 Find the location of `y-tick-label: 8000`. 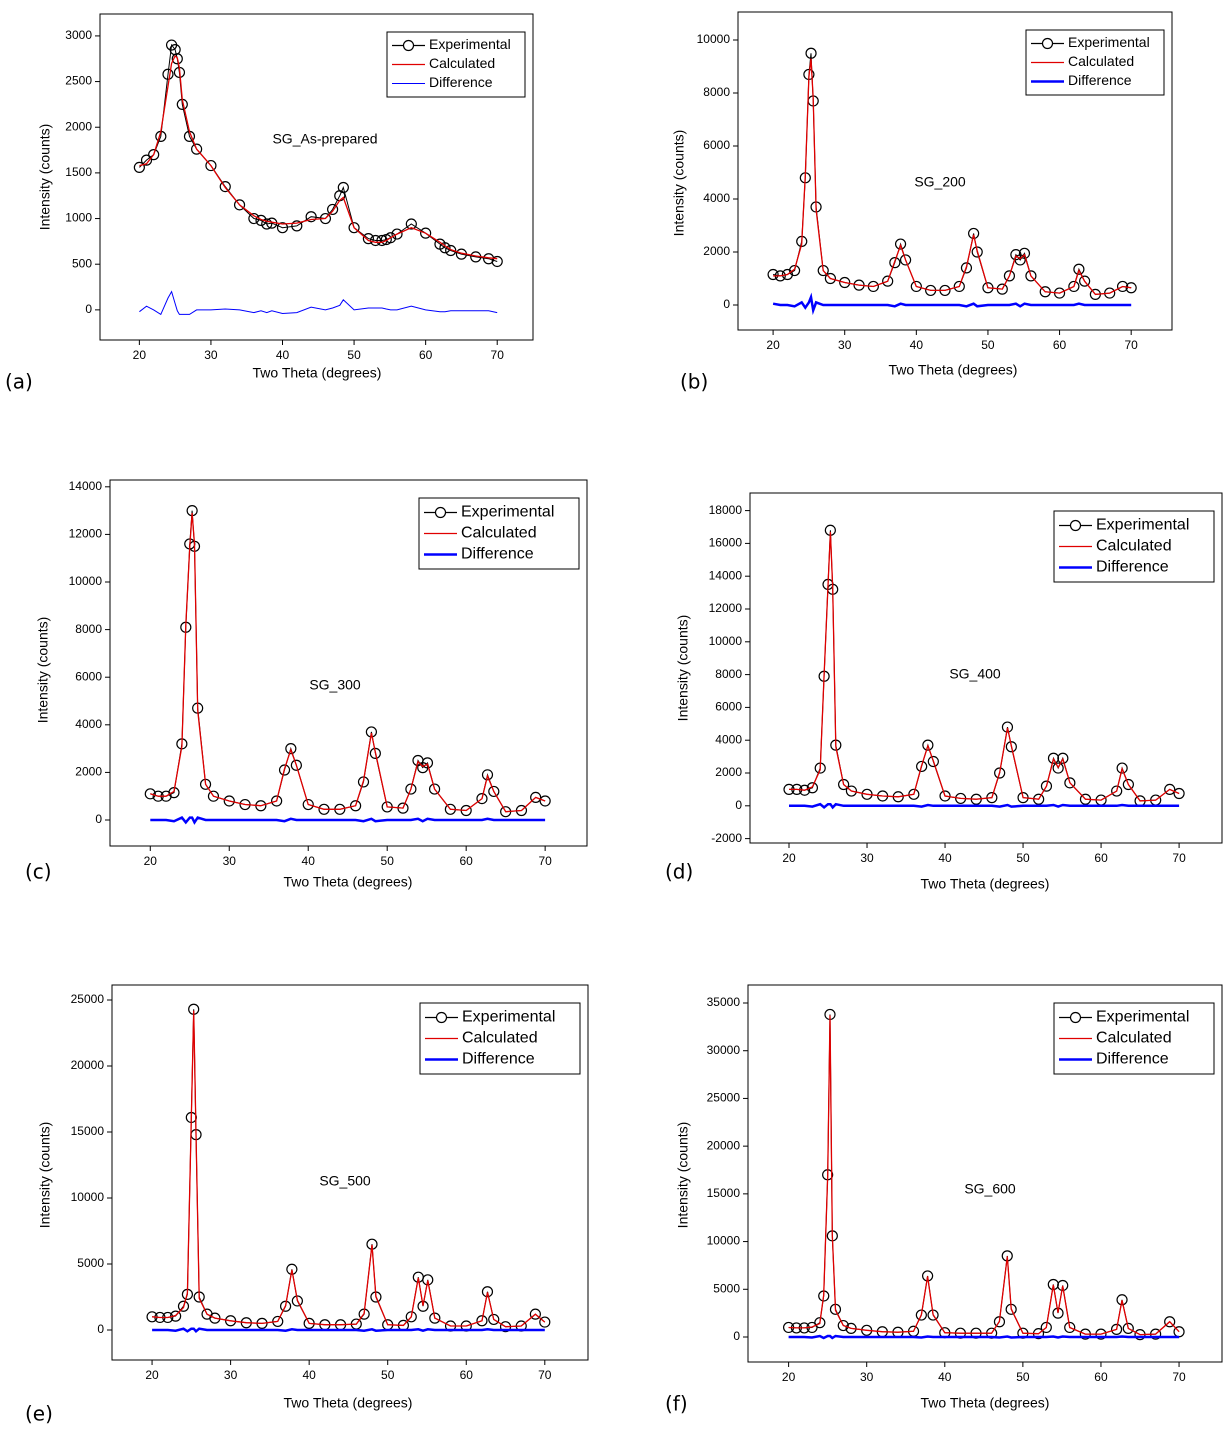

y-tick-label: 8000 is located at coordinates (716, 92).